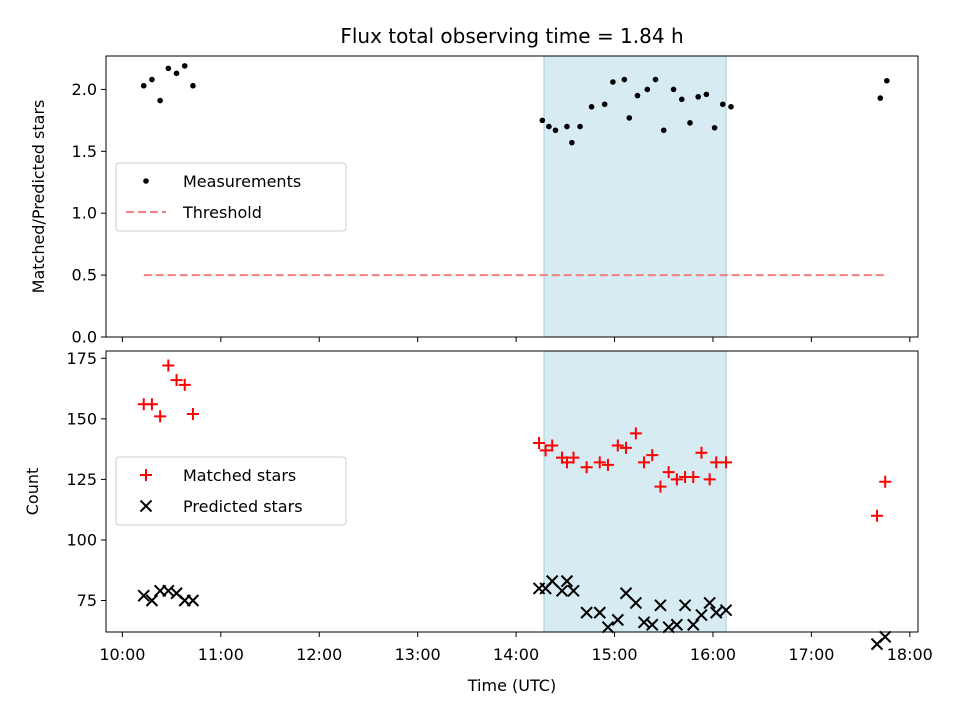 The image size is (960, 720). Describe the element at coordinates (146, 506) in the screenshot. I see `legend-predicted-stars-swatch` at that location.